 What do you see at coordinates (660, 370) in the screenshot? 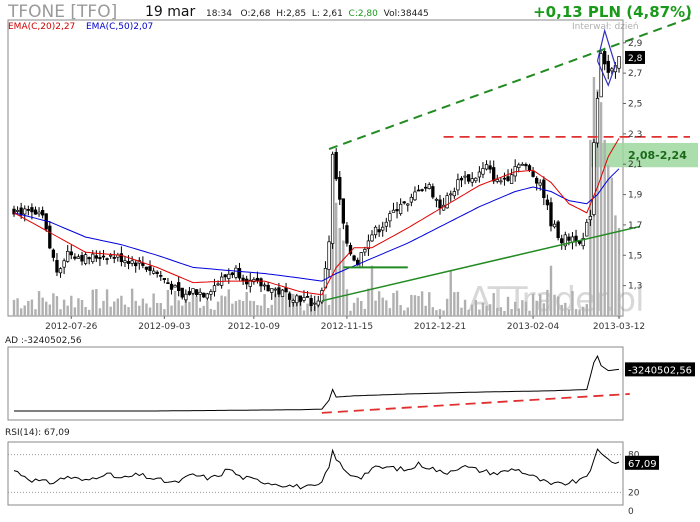
I see `ad-value-label: -3240502,56` at bounding box center [660, 370].